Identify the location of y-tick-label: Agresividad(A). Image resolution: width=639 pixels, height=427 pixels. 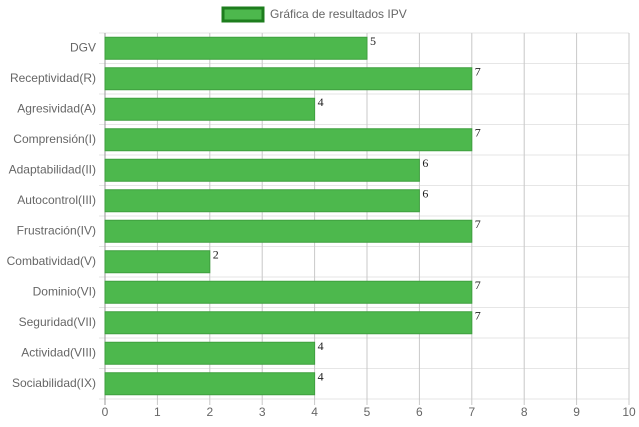
(56, 108).